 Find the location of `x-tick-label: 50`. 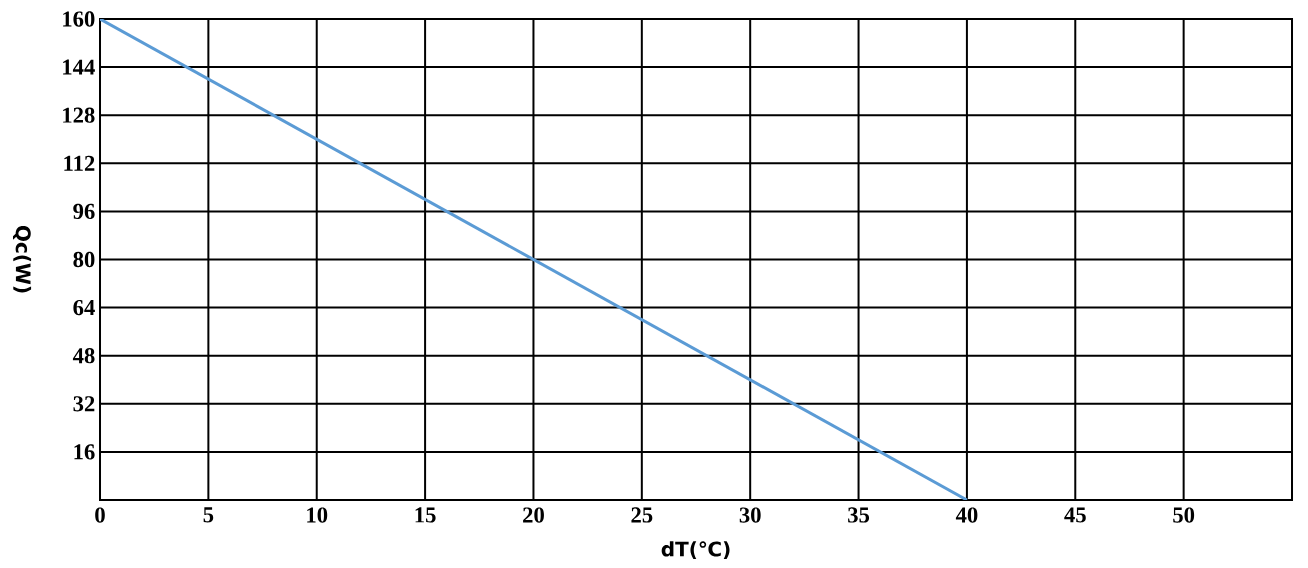

x-tick-label: 50 is located at coordinates (1184, 515).